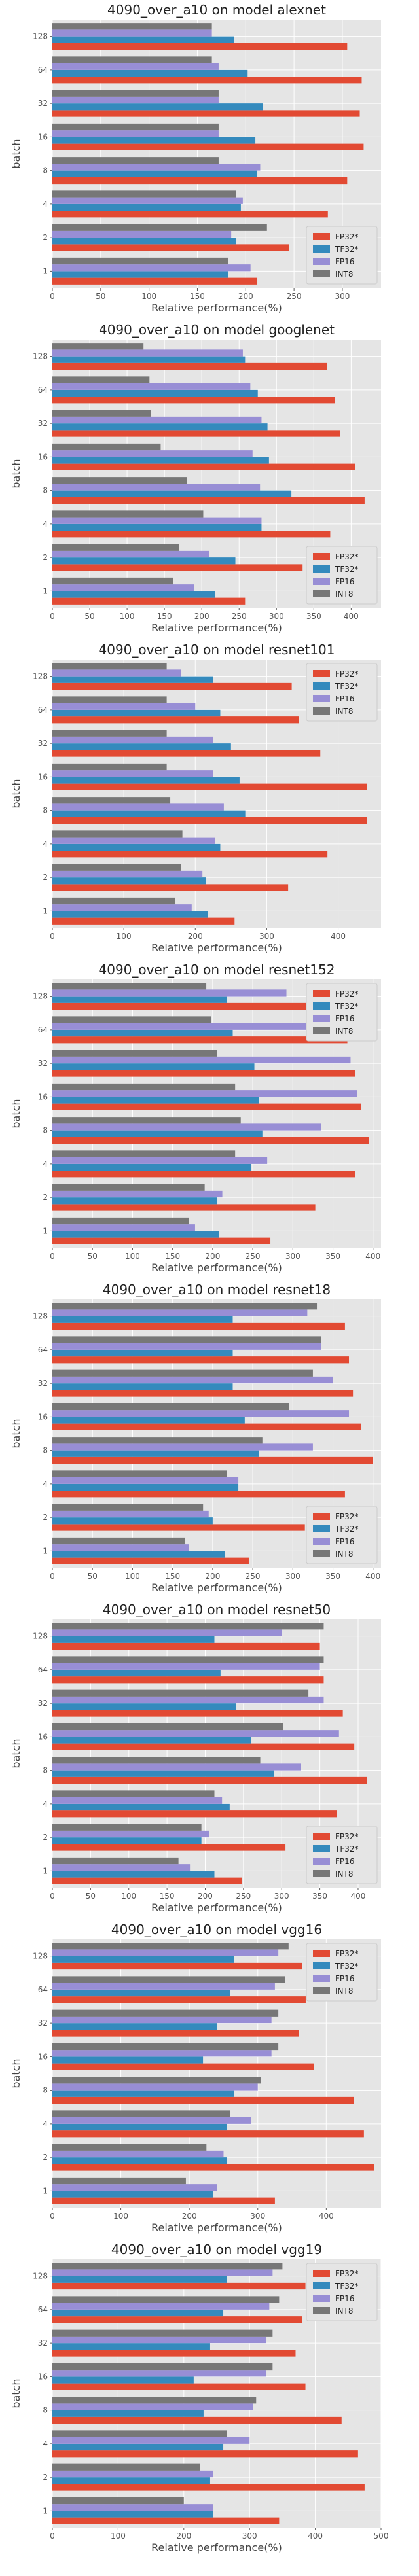 The height and width of the screenshot is (2576, 419). What do you see at coordinates (216, 1929) in the screenshot?
I see `chart-title: 4090_over_a10 on model vgg16` at bounding box center [216, 1929].